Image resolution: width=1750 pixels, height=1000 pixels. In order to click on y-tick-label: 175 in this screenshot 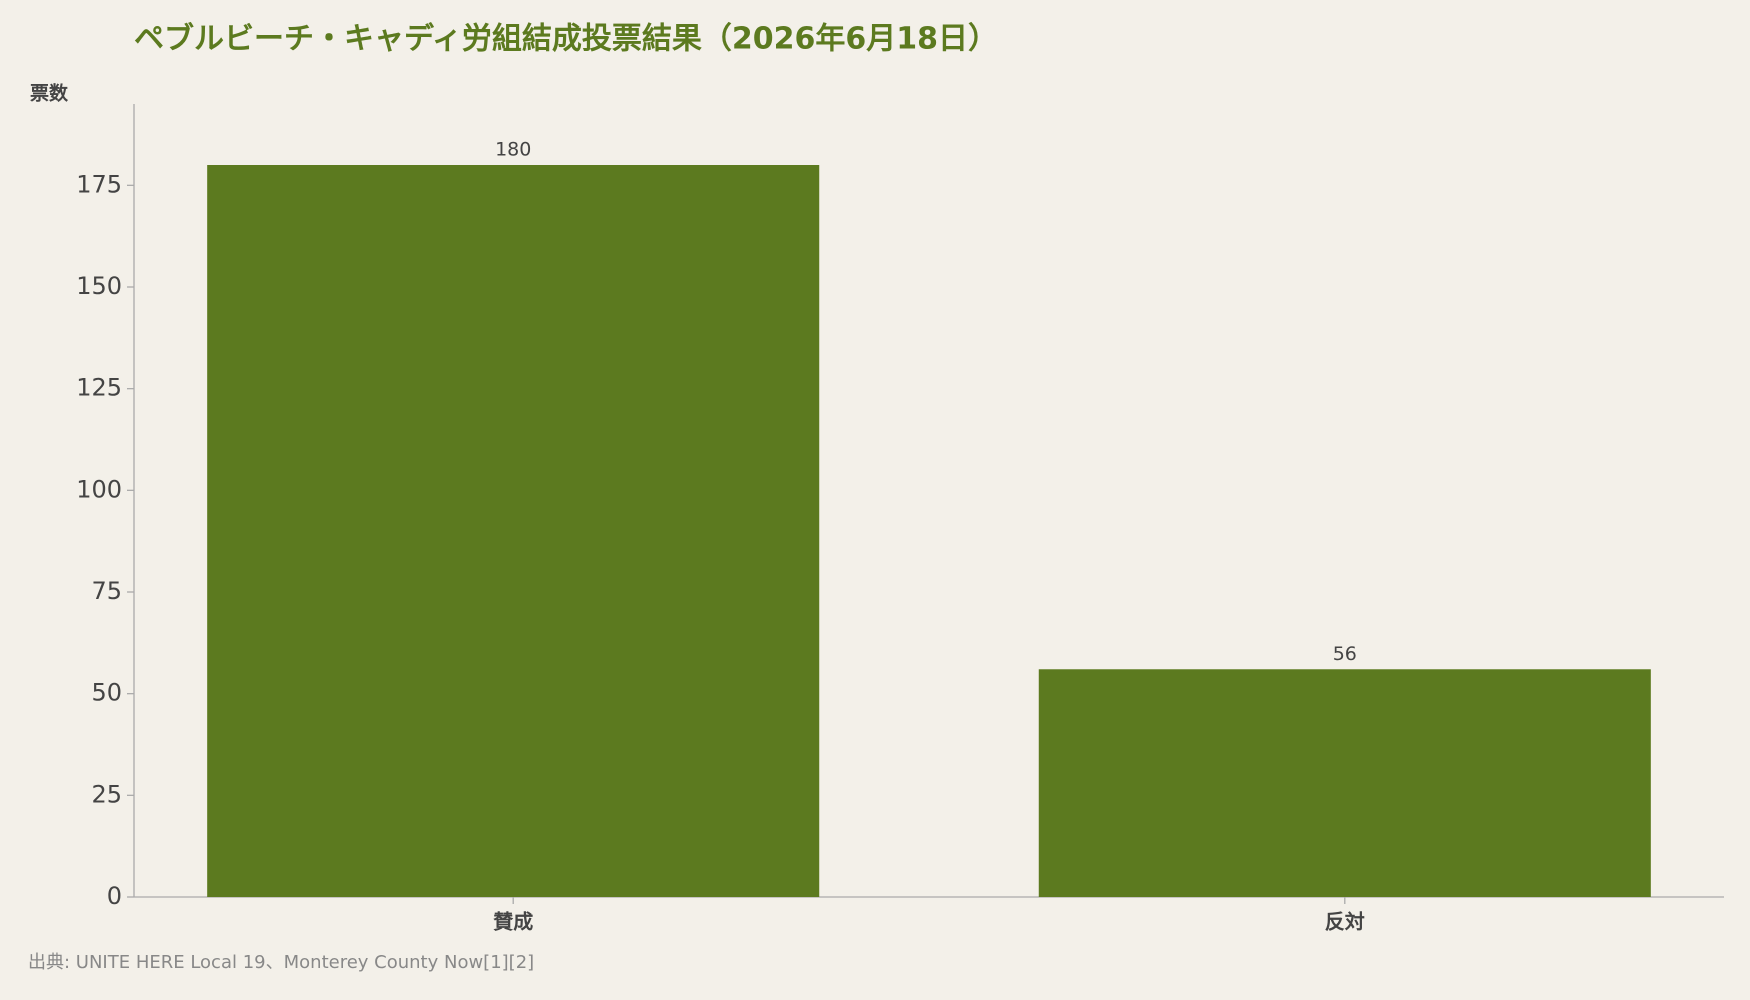, I will do `click(99, 184)`.